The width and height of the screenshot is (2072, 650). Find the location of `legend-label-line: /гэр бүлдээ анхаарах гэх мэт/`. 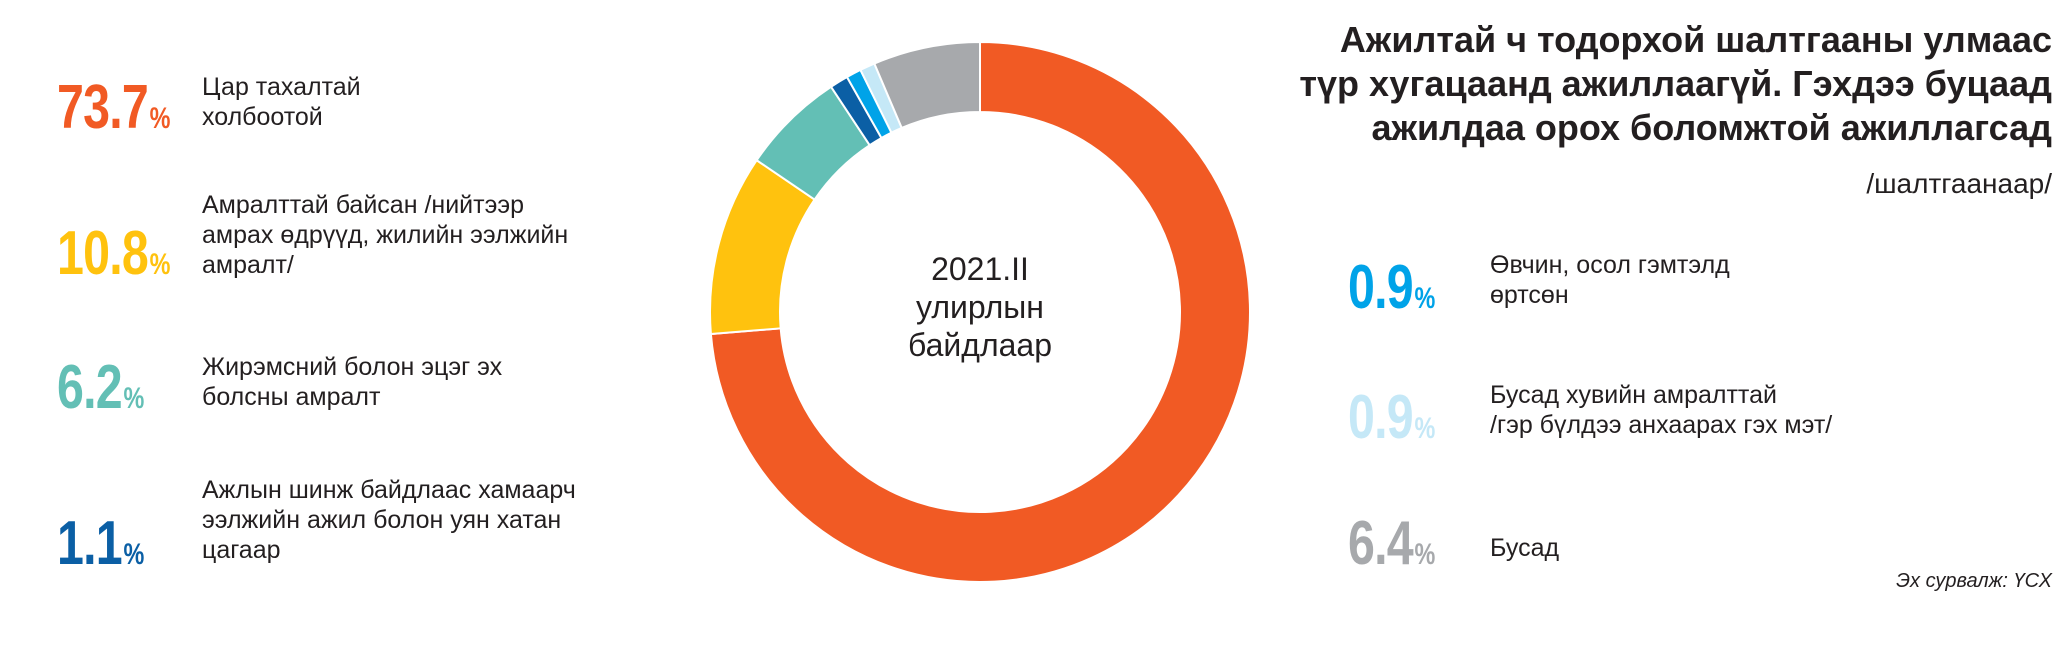

legend-label-line: /гэр бүлдээ анхаарах гэх мэт/ is located at coordinates (1661, 425).